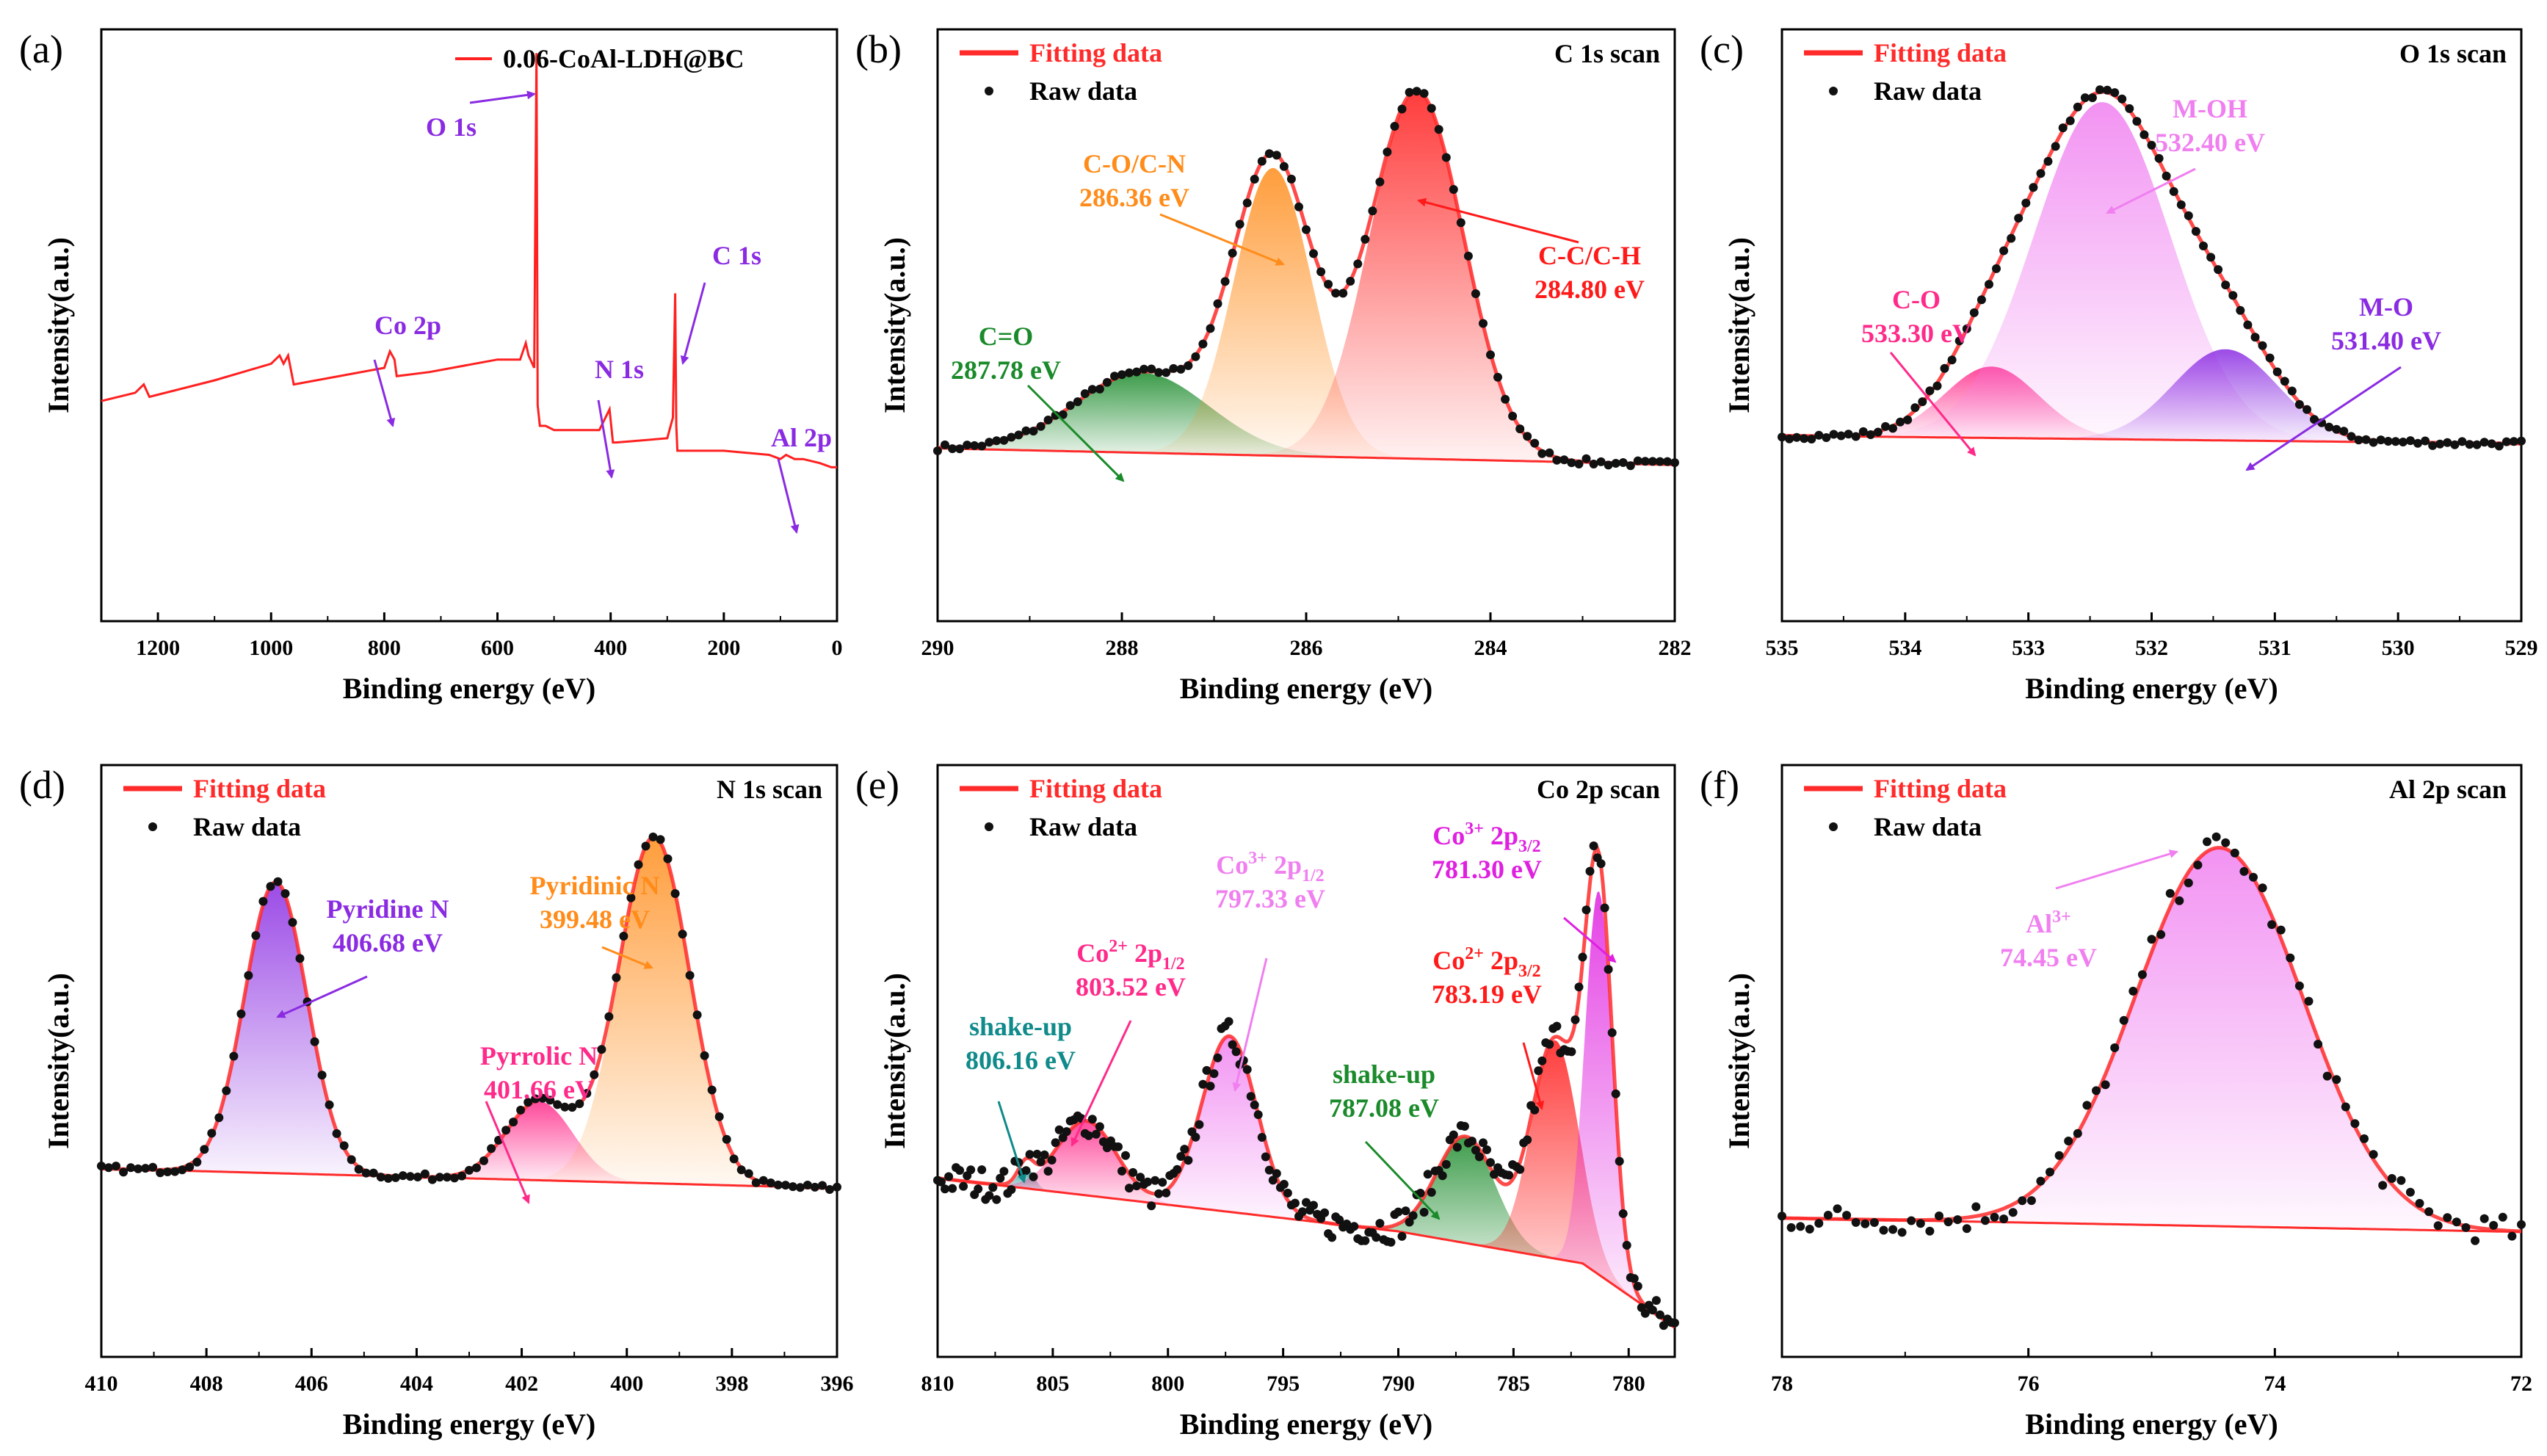 The image size is (2547, 1456). I want to click on peak-energy-label: 806.16 eV, so click(1021, 1060).